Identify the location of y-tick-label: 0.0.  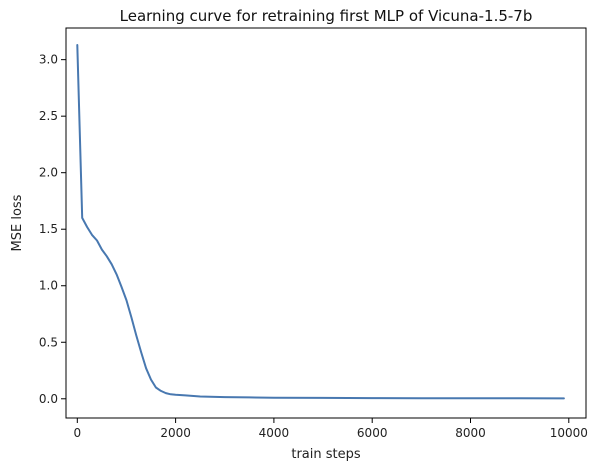
(48, 399).